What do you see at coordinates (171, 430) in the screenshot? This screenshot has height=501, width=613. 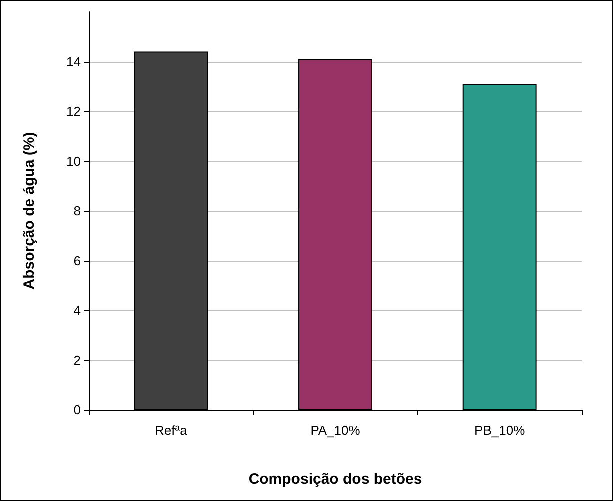 I see `x-tick-label: Refªa` at bounding box center [171, 430].